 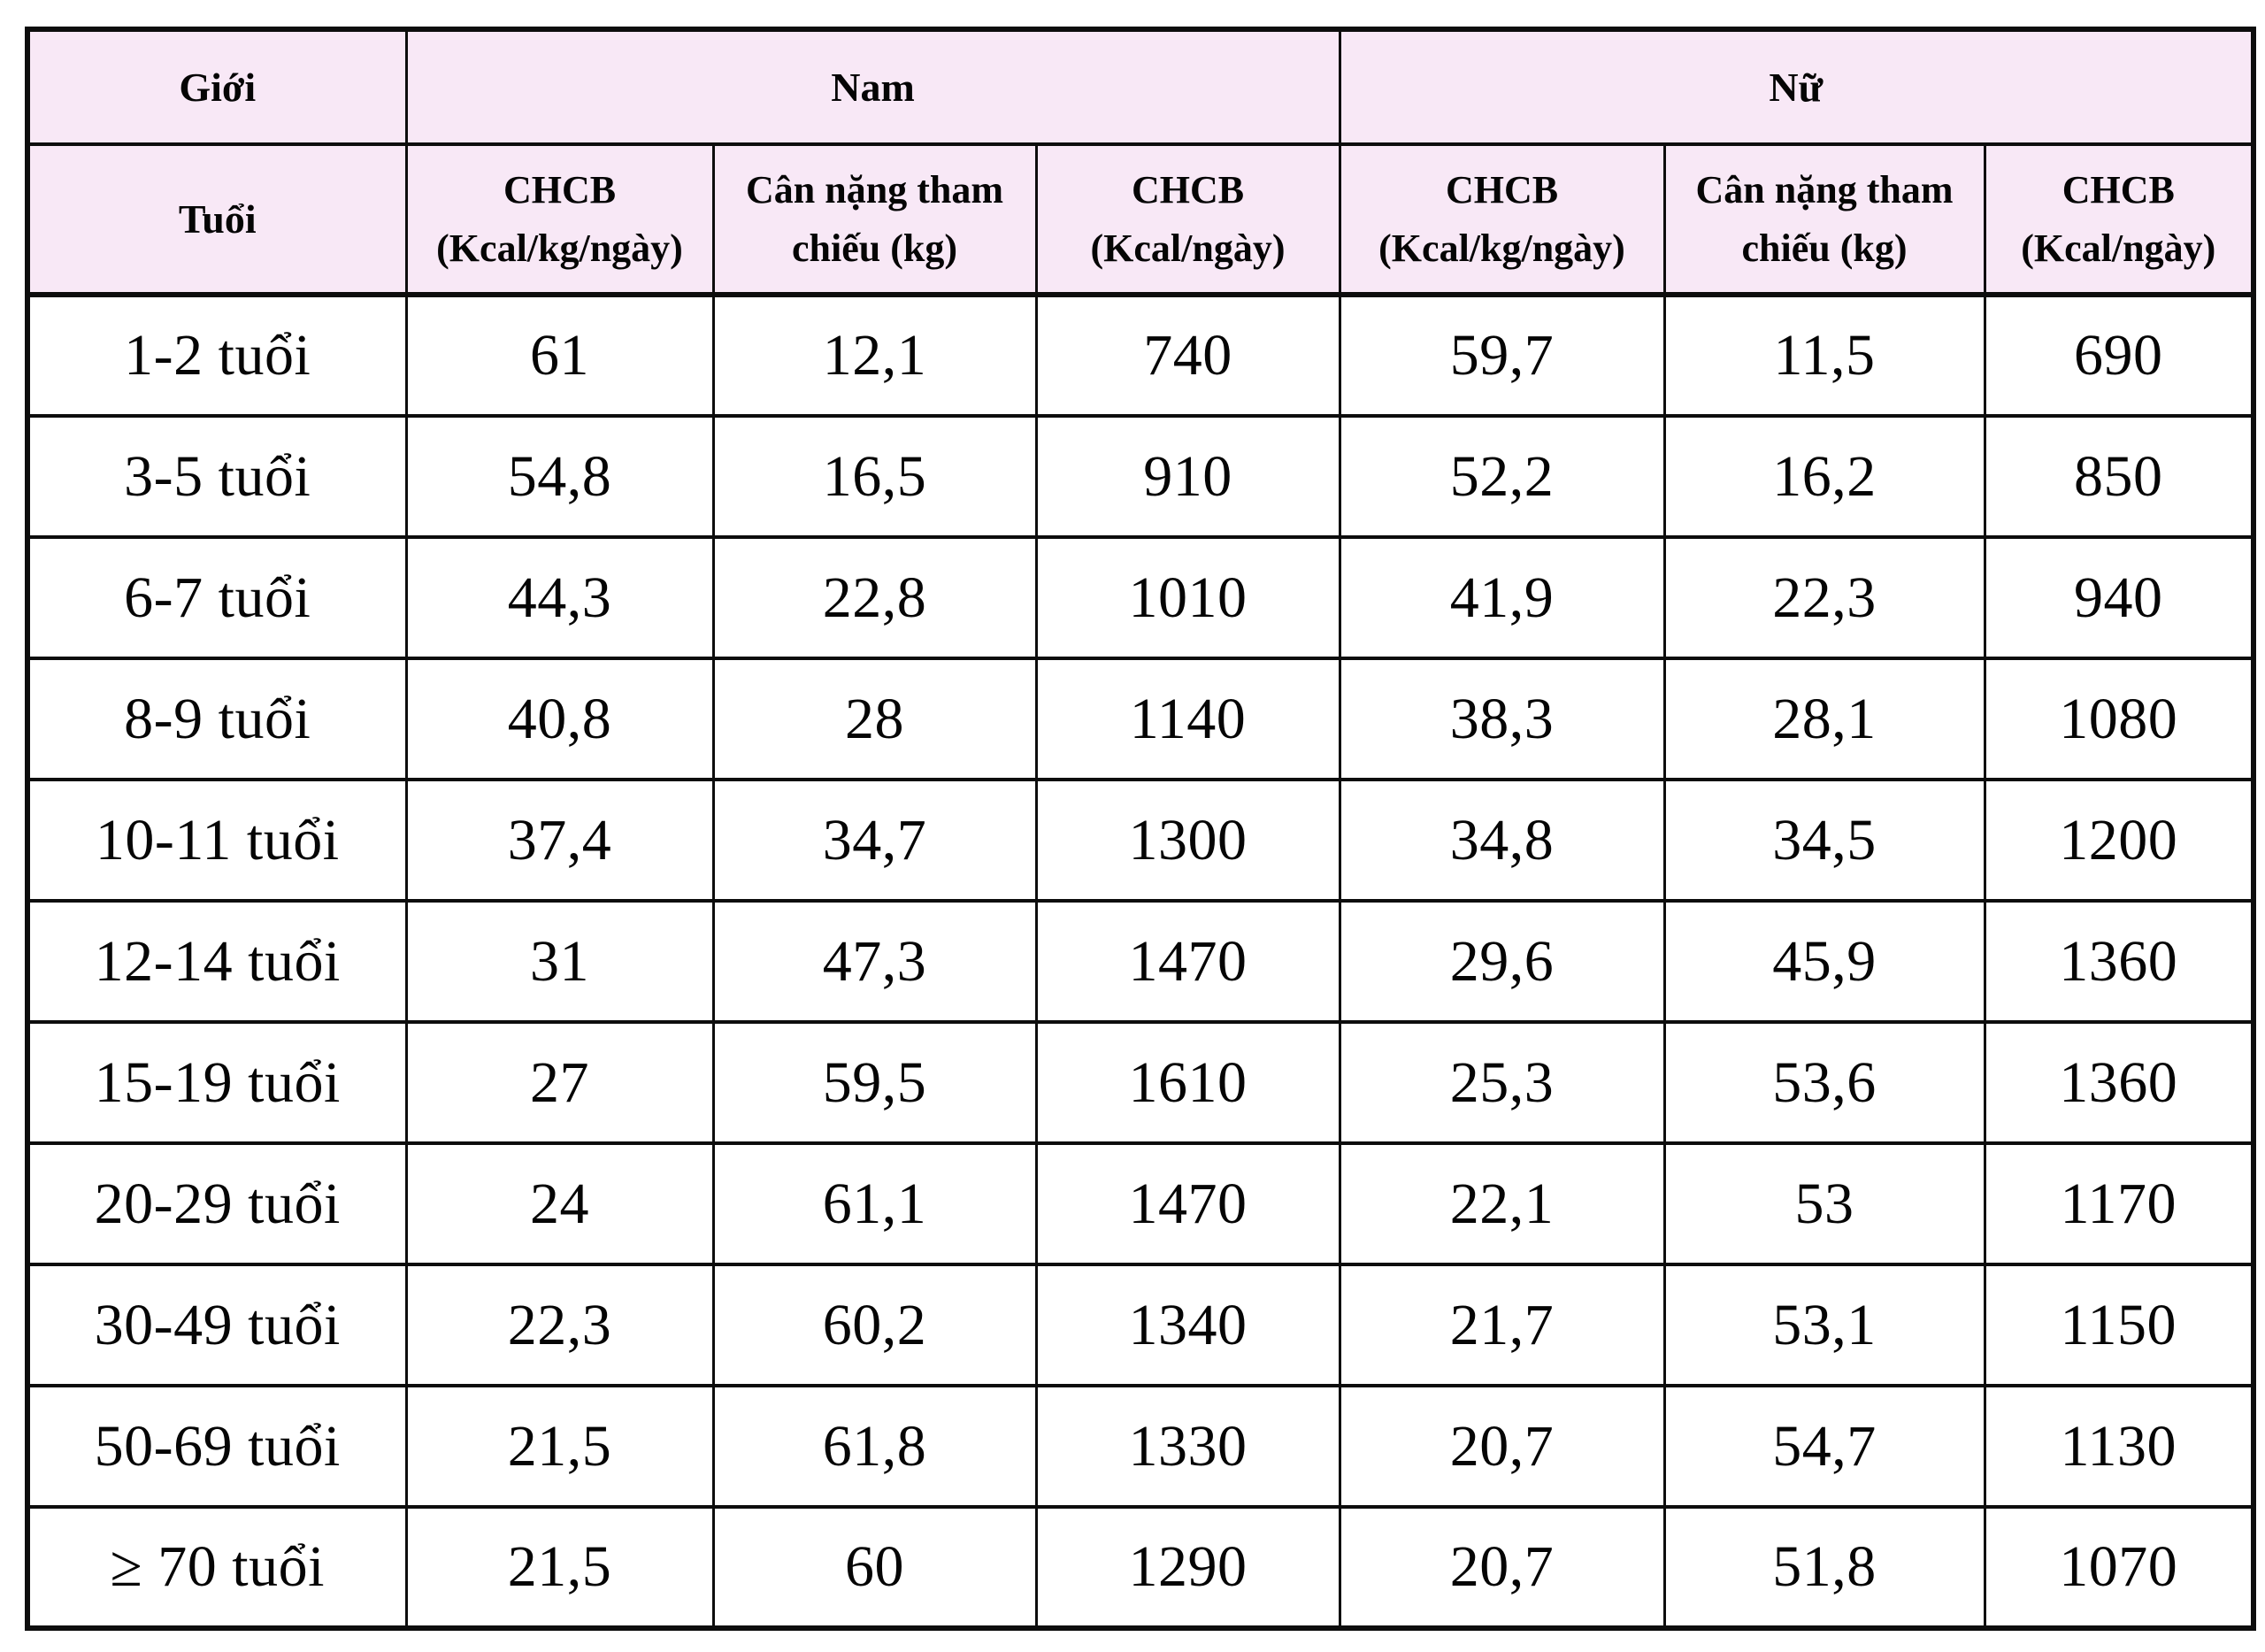 I want to click on table-row: 3-5 tuổi 54,8 16,5 910 52,2 16,2 850, so click(x=1140, y=476).